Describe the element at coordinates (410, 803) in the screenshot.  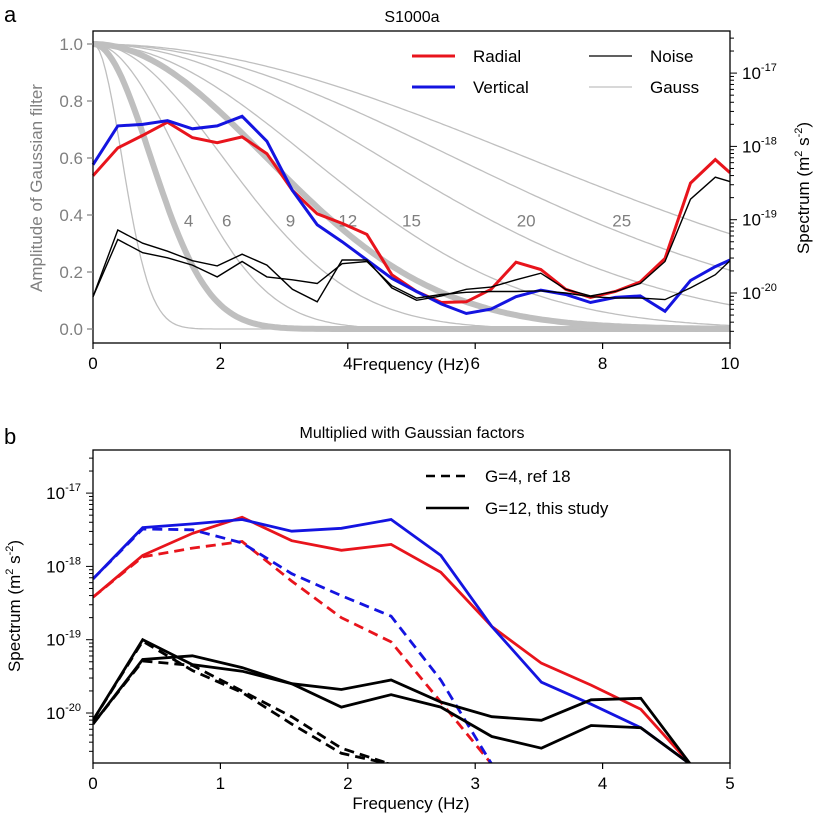
I see `panel-b-x-axis-title: Frequency (Hz)` at that location.